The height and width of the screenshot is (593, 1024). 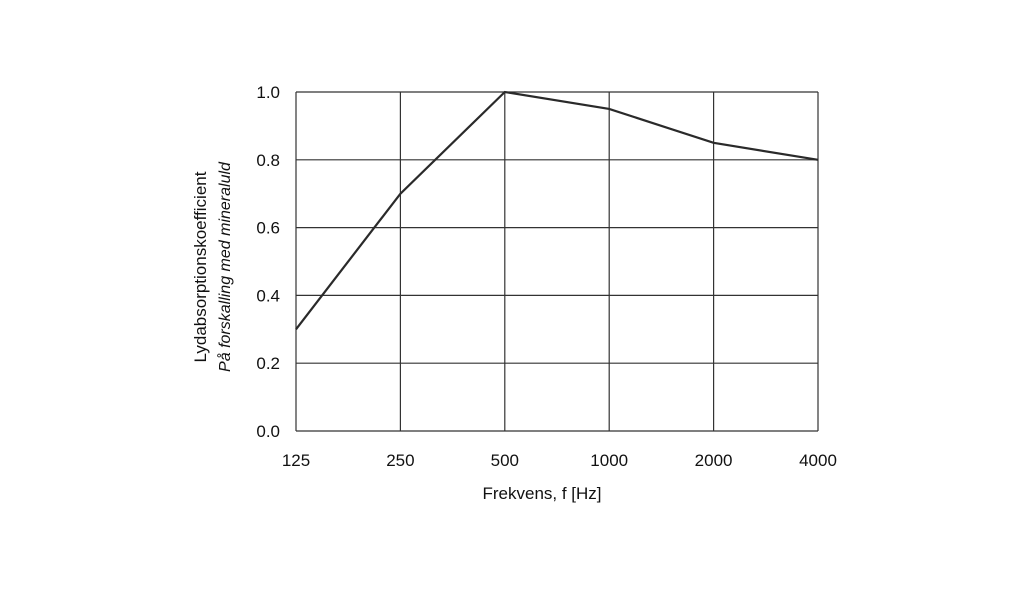 What do you see at coordinates (268, 431) in the screenshot?
I see `y-tick-label: 0.0` at bounding box center [268, 431].